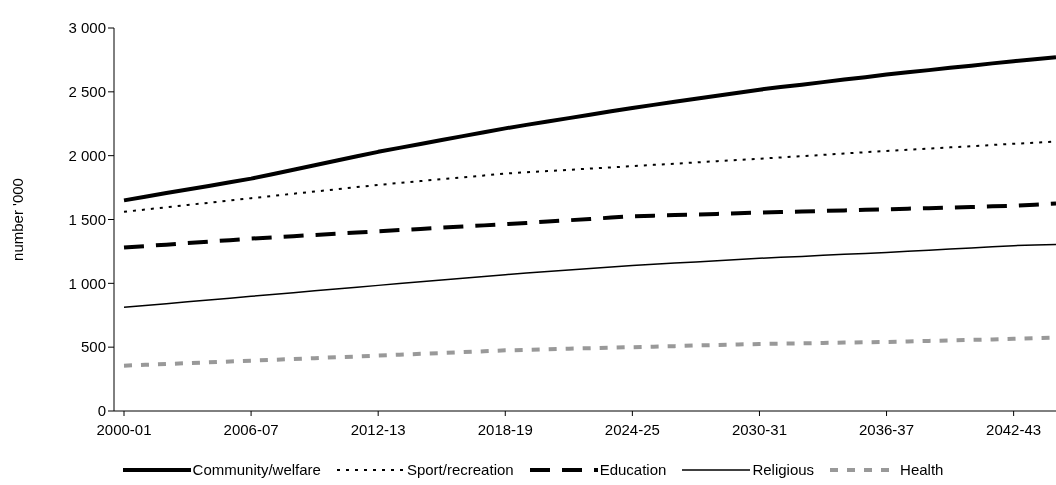  Describe the element at coordinates (87, 219) in the screenshot. I see `y-tick-label: 1 500` at that location.